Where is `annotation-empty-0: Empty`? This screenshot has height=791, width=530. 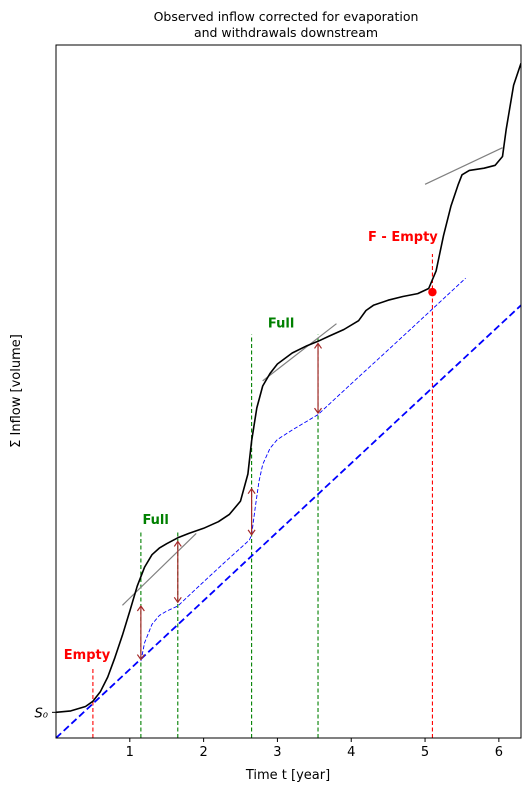 annotation-empty-0: Empty is located at coordinates (87, 655).